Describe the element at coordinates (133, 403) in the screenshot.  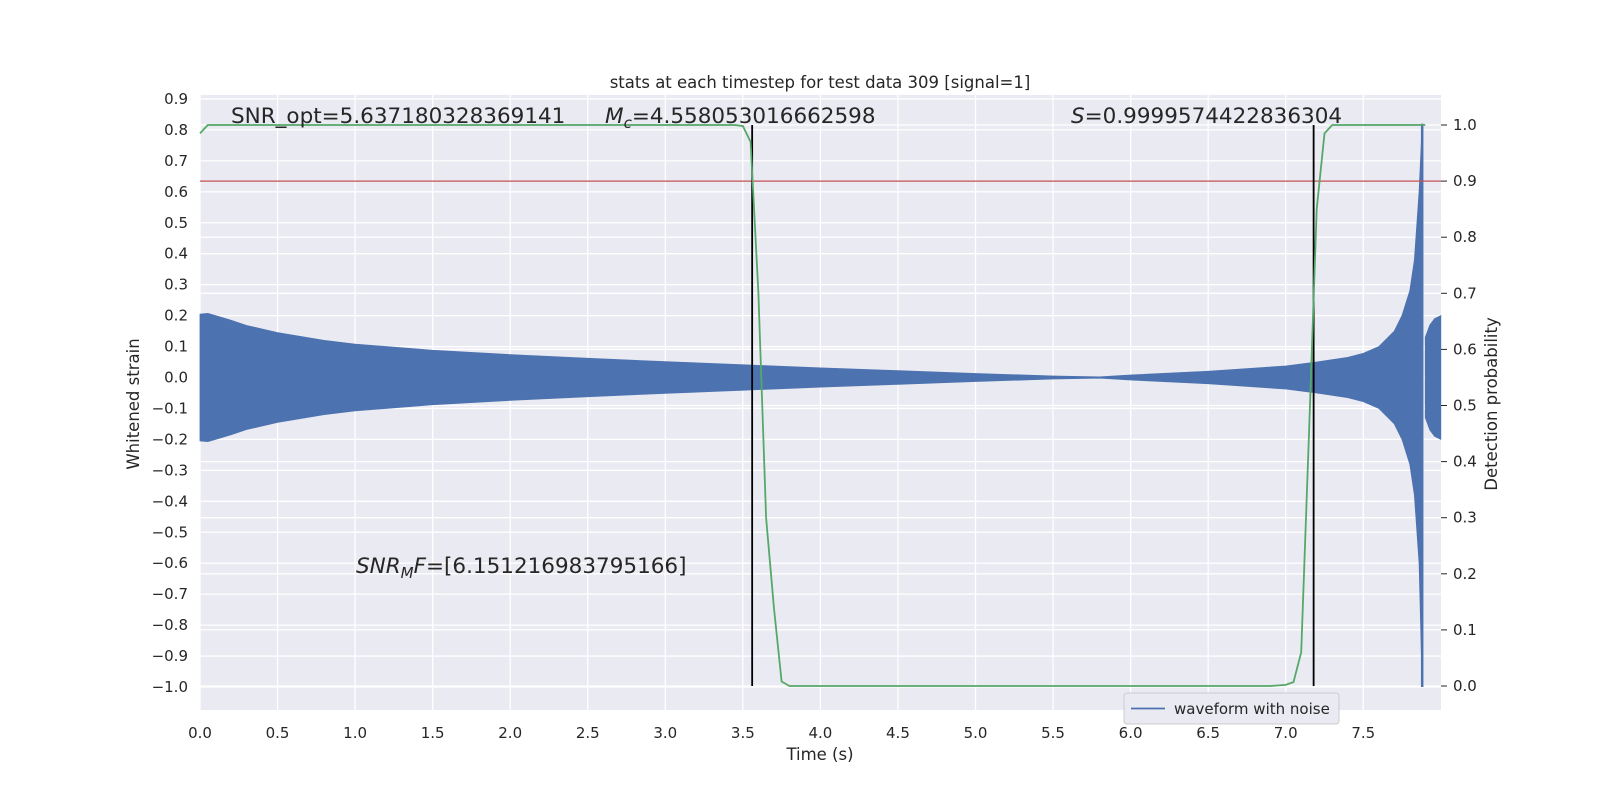
I see `y-axis-label: Whitened strain` at that location.